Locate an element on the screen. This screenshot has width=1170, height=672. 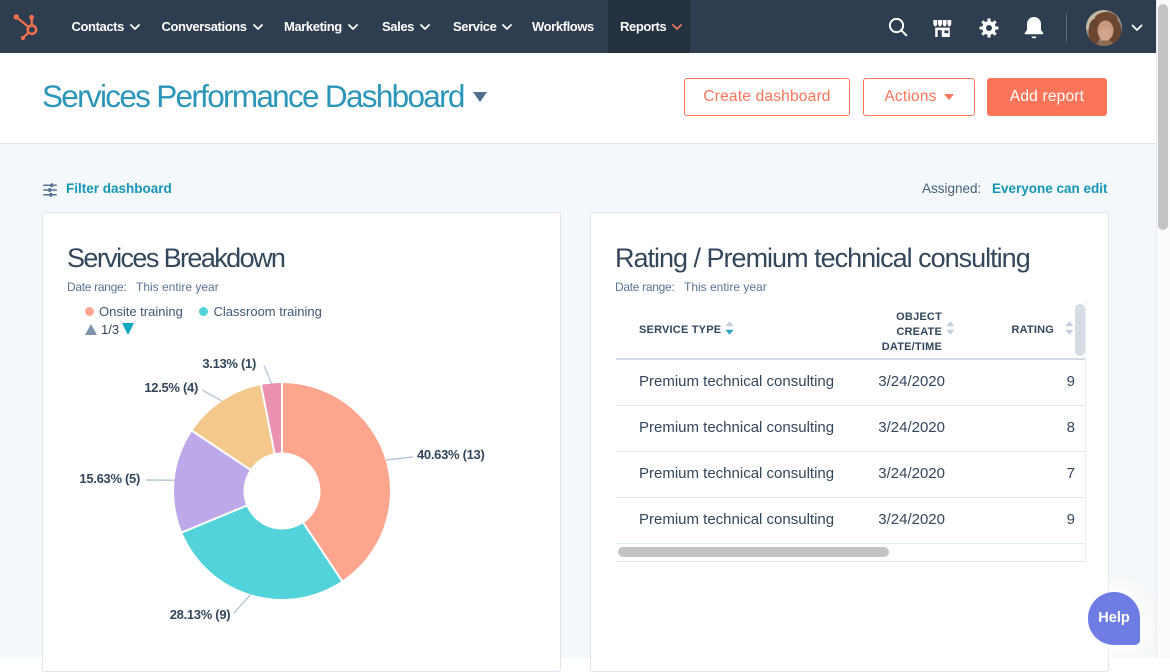
svg-text: 40.63% (13) is located at coordinates (451, 454).